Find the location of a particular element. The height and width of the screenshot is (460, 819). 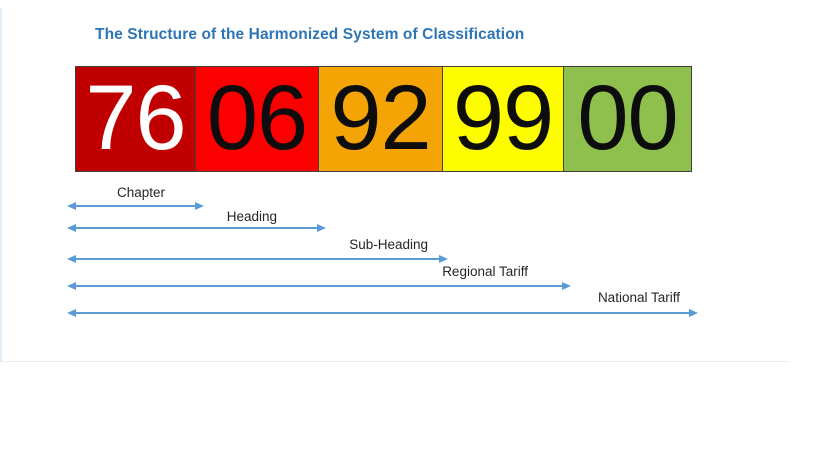

code-box-digits-76: 76 is located at coordinates (135, 119).